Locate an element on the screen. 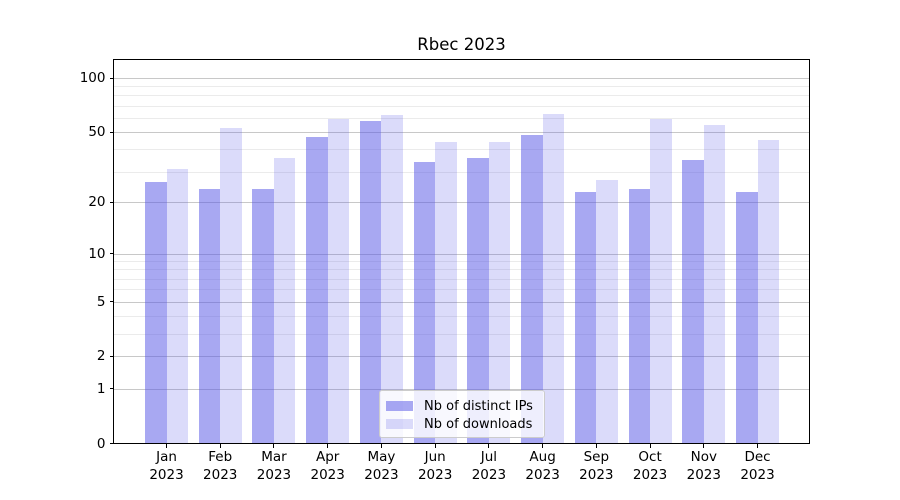 Image resolution: width=900 pixels, height=500 pixels. legend-item: Nb of downloads is located at coordinates (462, 424).